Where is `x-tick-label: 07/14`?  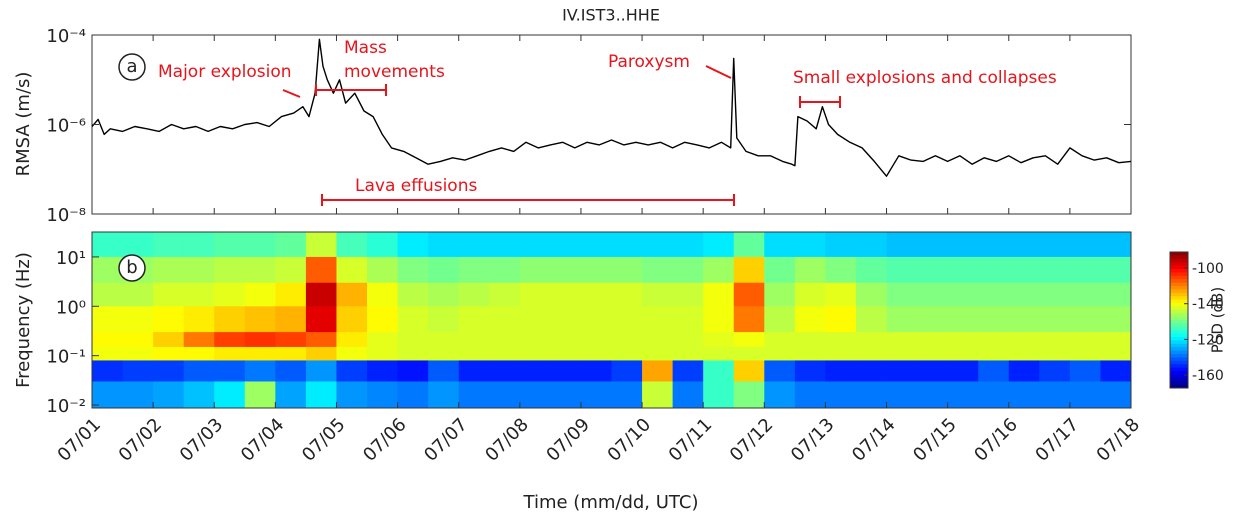
x-tick-label: 07/14 is located at coordinates (874, 440).